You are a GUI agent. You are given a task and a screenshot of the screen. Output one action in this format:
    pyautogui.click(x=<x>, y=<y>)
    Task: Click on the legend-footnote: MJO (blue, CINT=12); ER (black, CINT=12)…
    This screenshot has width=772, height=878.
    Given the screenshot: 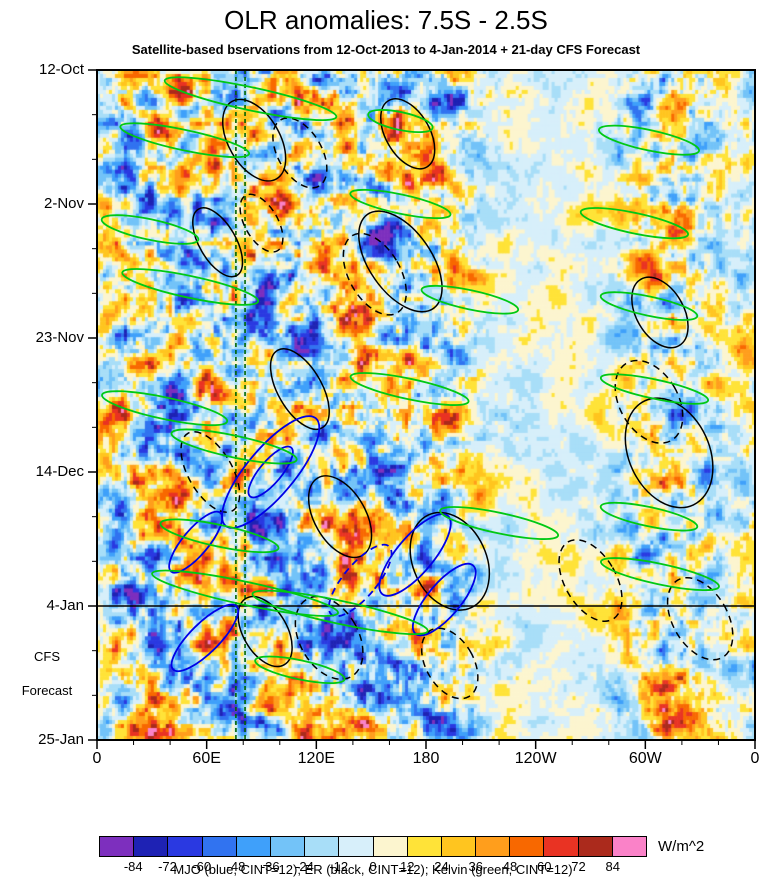 What is the action you would take?
    pyautogui.click(x=373, y=869)
    